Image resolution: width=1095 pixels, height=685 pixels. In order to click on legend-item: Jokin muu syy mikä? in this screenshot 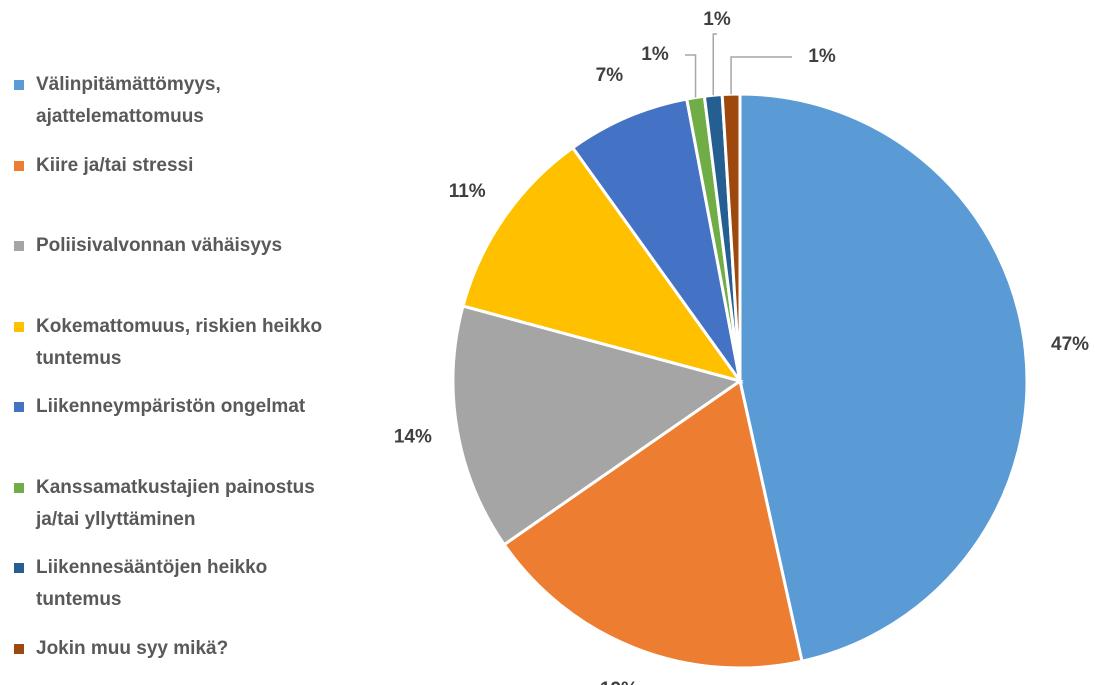, I will do `click(184, 649)`.